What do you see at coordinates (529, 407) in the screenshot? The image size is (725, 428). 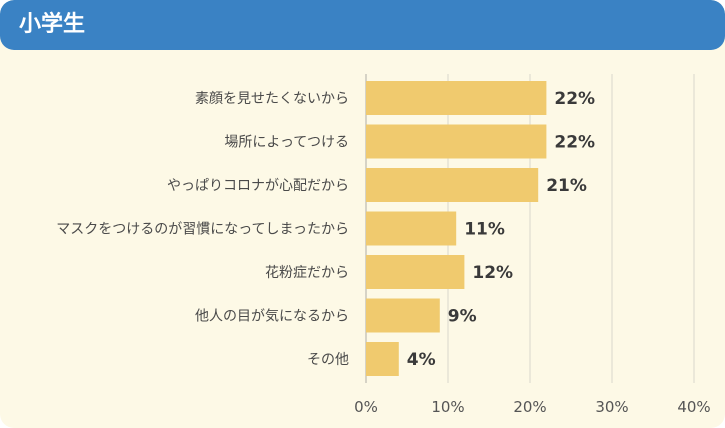 I see `x-tick-label: 20%` at bounding box center [529, 407].